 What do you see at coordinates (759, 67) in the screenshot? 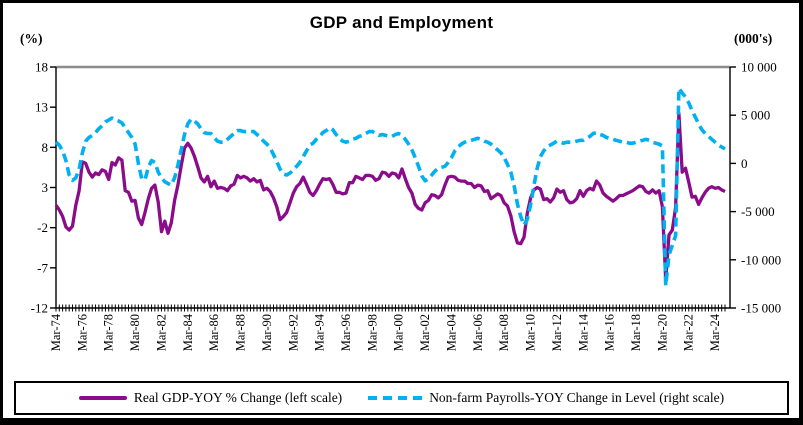
I see `right-axis-tick-label: 10 000` at bounding box center [759, 67].